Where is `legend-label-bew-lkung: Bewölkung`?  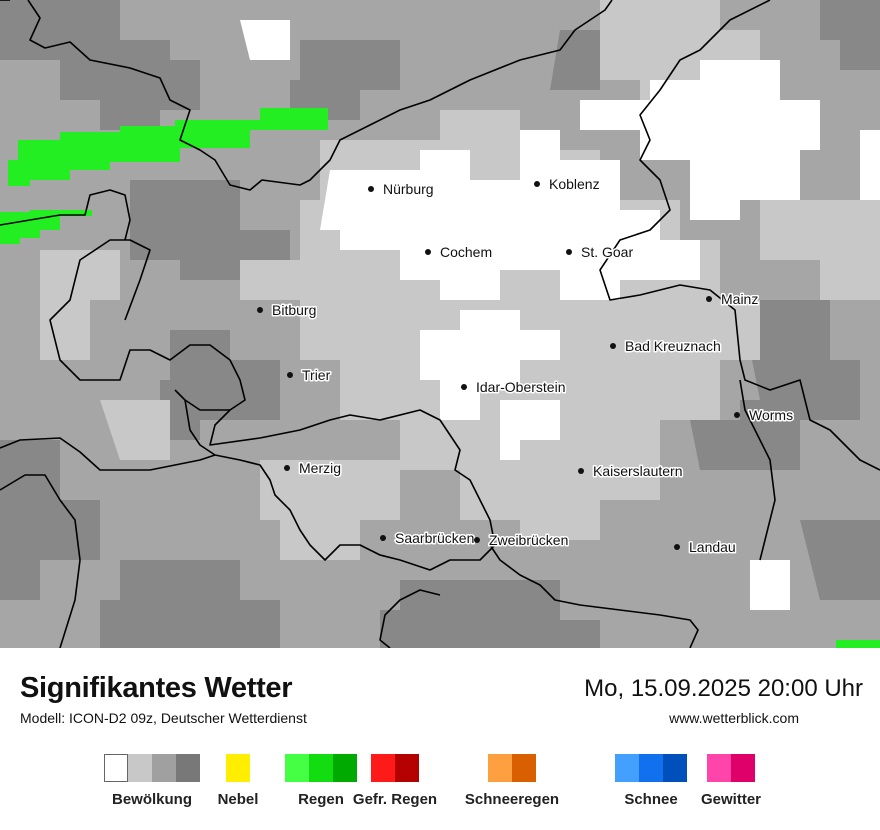 legend-label-bew-lkung: Bewölkung is located at coordinates (152, 799).